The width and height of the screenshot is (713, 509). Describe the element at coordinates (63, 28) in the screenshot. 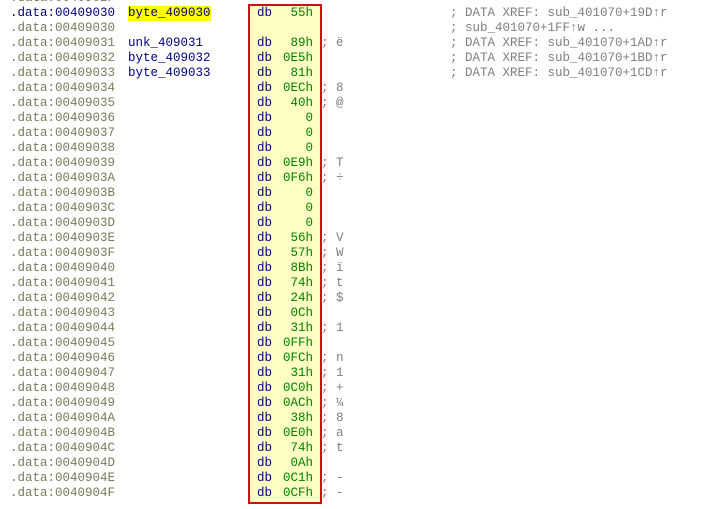

I see `address: .data:00409030` at that location.